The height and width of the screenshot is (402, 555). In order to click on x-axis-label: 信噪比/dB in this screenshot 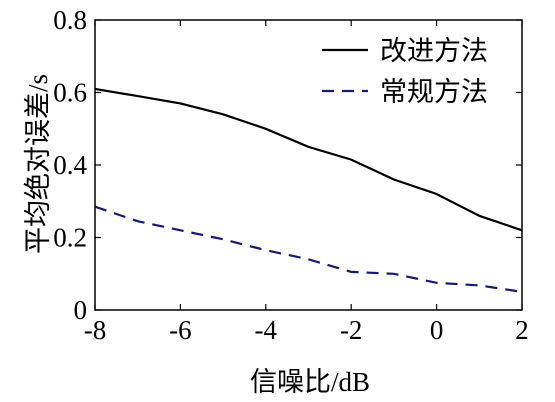, I will do `click(310, 382)`.